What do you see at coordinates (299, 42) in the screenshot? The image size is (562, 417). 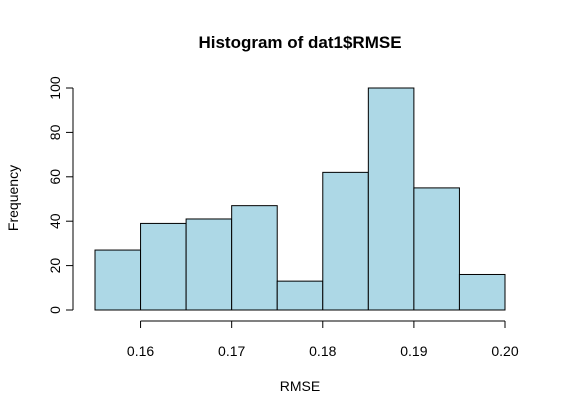 I see `chart-title: Histogram of dat1$RMSE` at bounding box center [299, 42].